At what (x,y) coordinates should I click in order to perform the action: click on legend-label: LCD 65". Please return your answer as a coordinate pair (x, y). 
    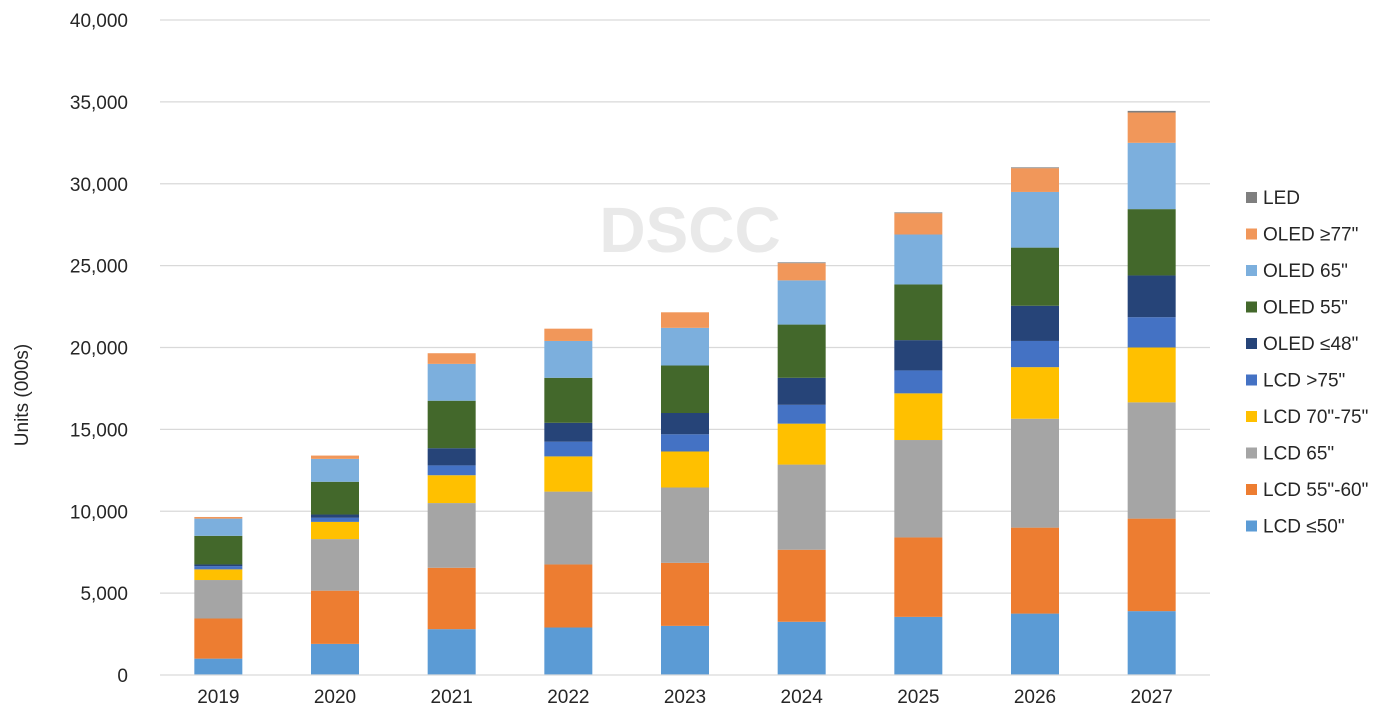
    Looking at the image, I should click on (1298, 454).